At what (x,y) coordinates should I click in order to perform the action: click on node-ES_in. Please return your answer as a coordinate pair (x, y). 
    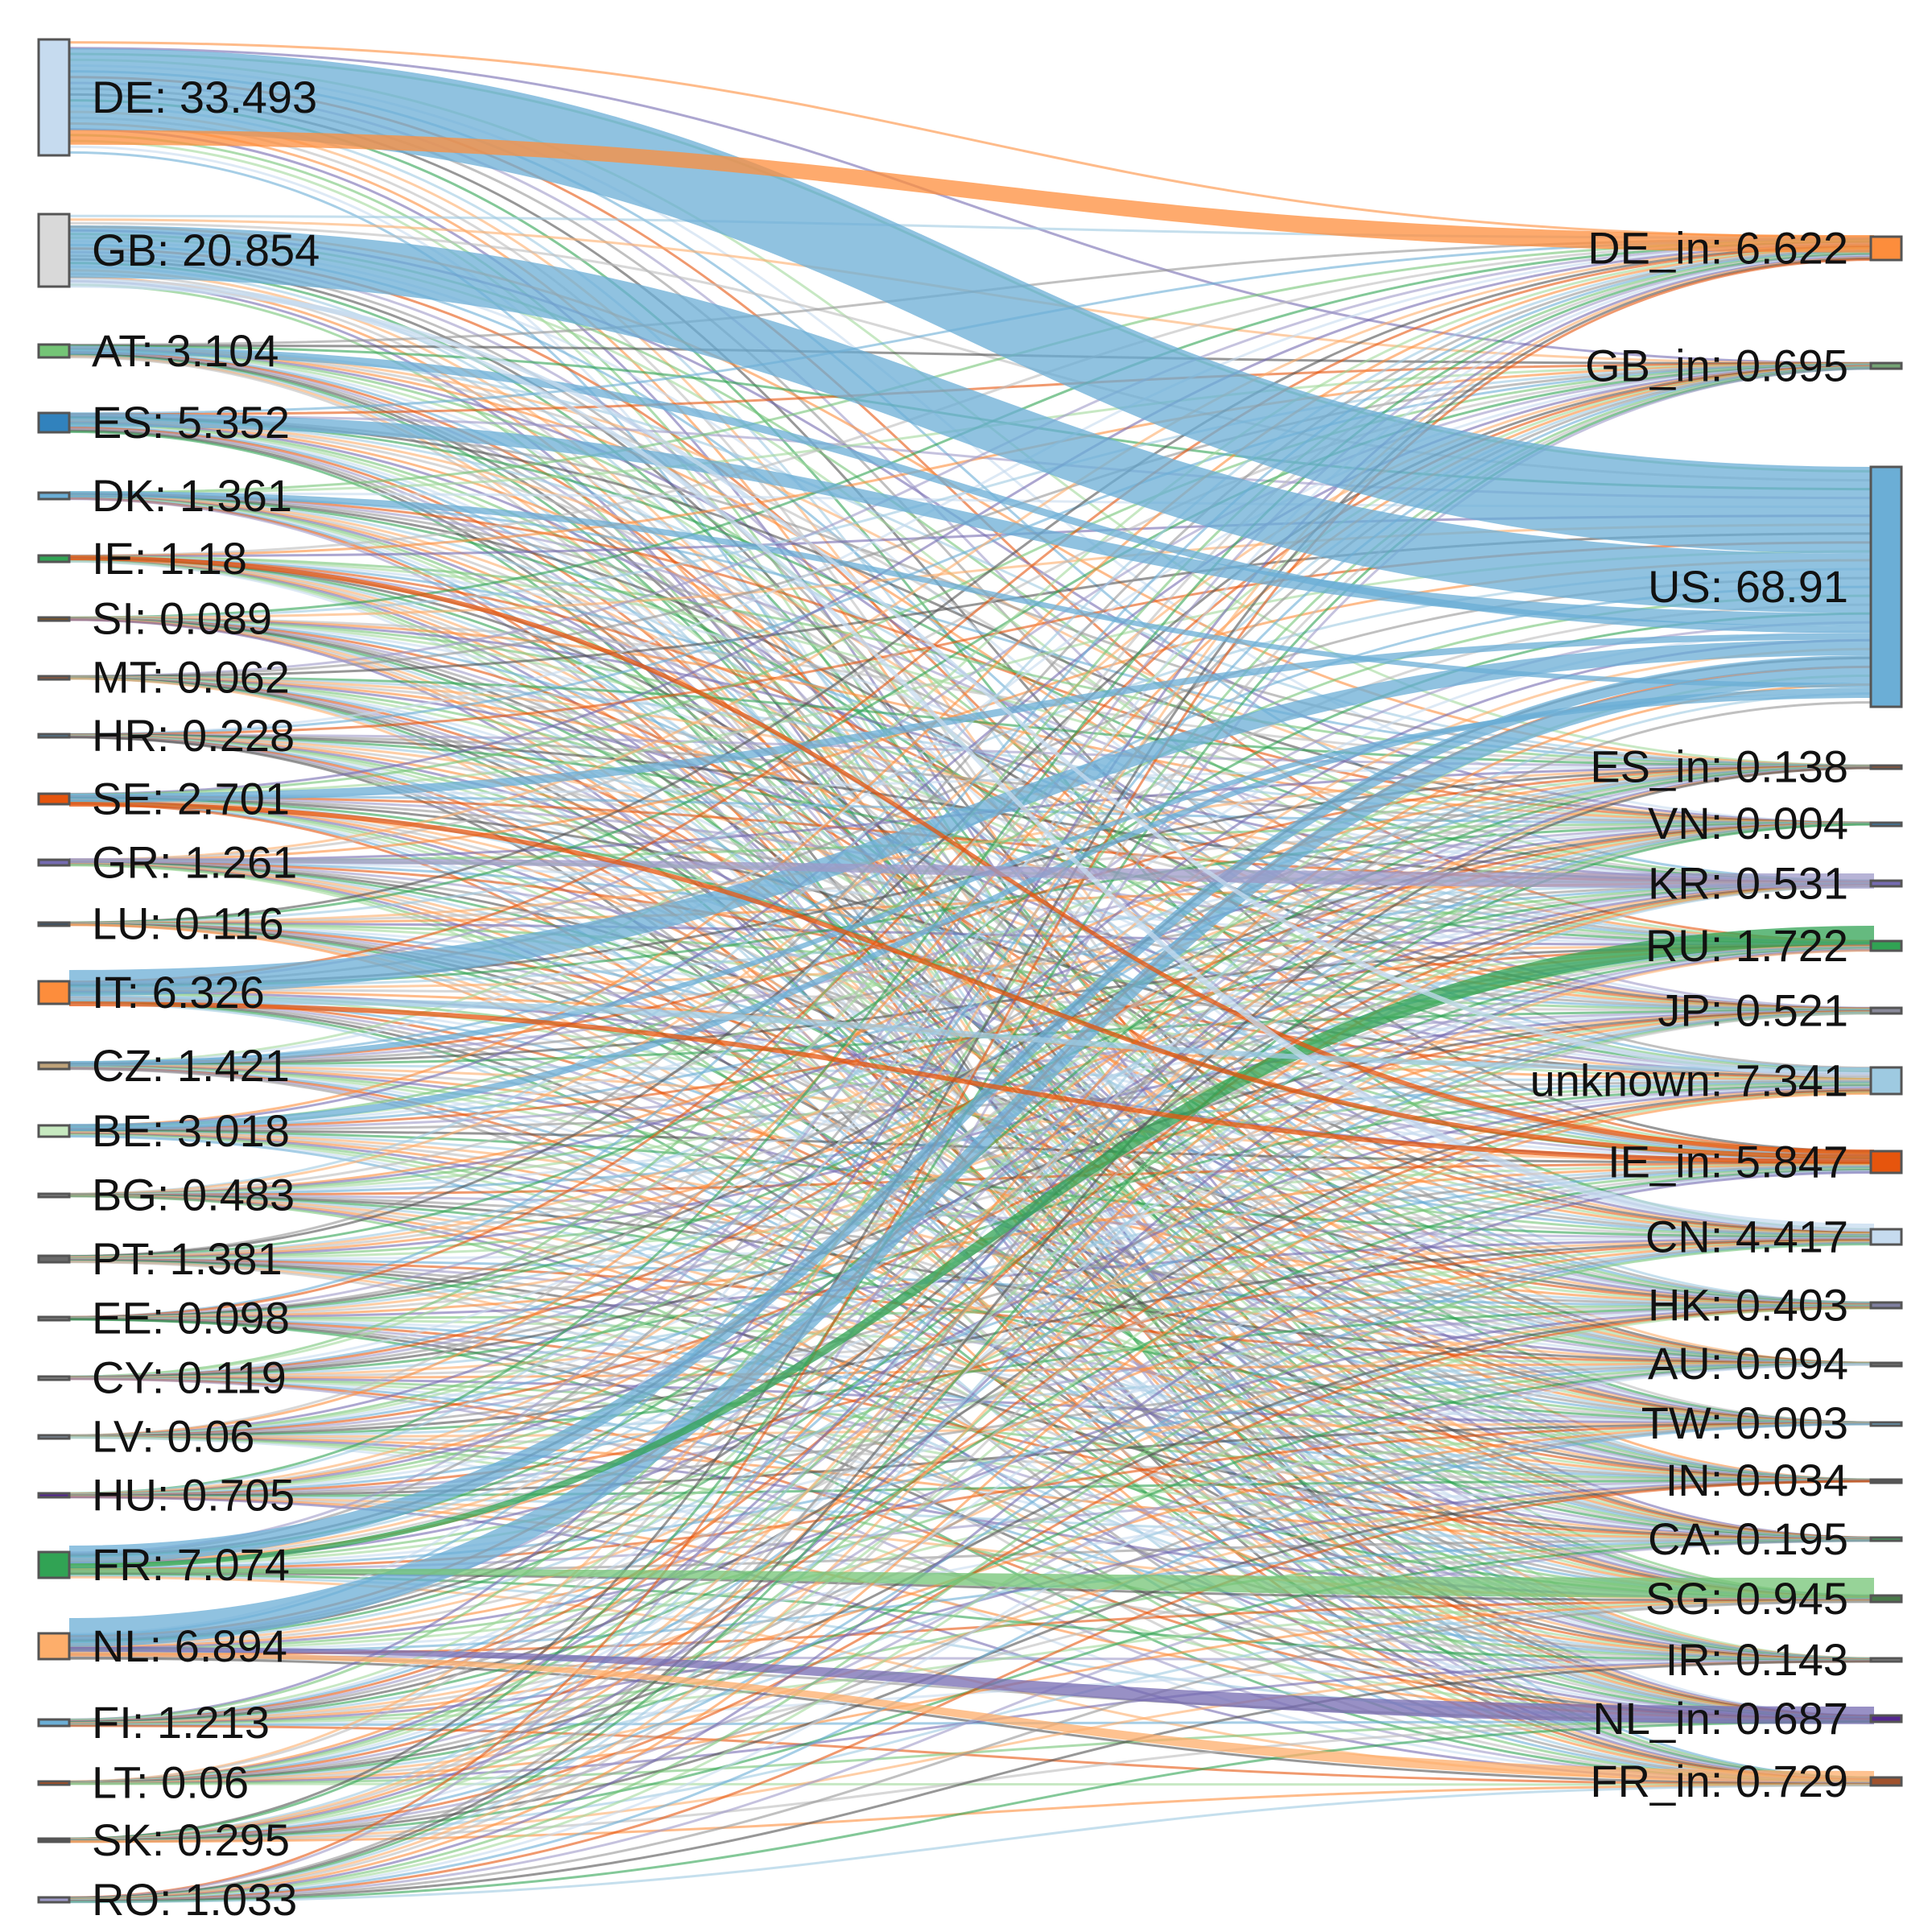
    Looking at the image, I should click on (1886, 767).